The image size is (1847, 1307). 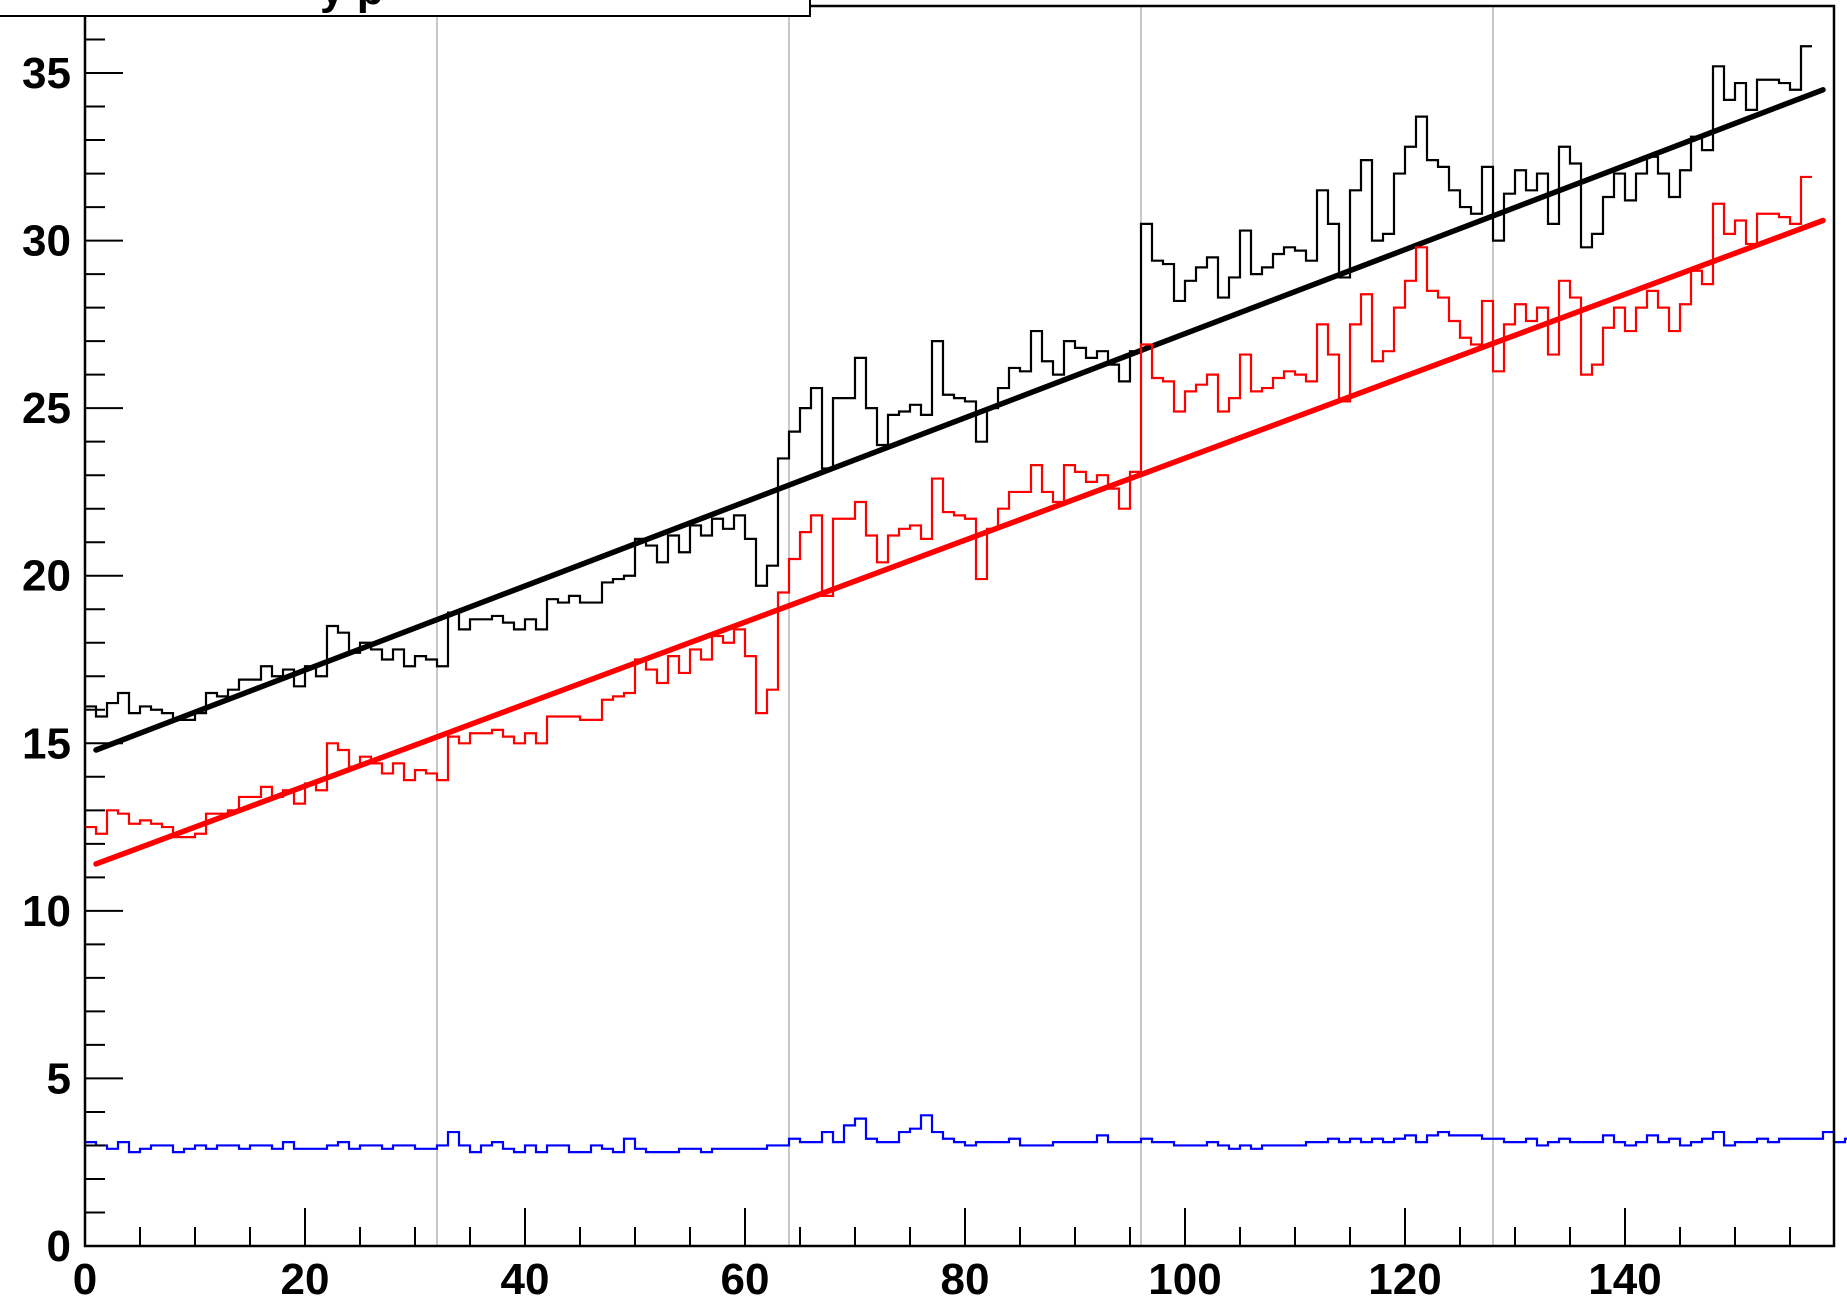 What do you see at coordinates (352, 7) in the screenshot?
I see `title-box-text: y p` at bounding box center [352, 7].